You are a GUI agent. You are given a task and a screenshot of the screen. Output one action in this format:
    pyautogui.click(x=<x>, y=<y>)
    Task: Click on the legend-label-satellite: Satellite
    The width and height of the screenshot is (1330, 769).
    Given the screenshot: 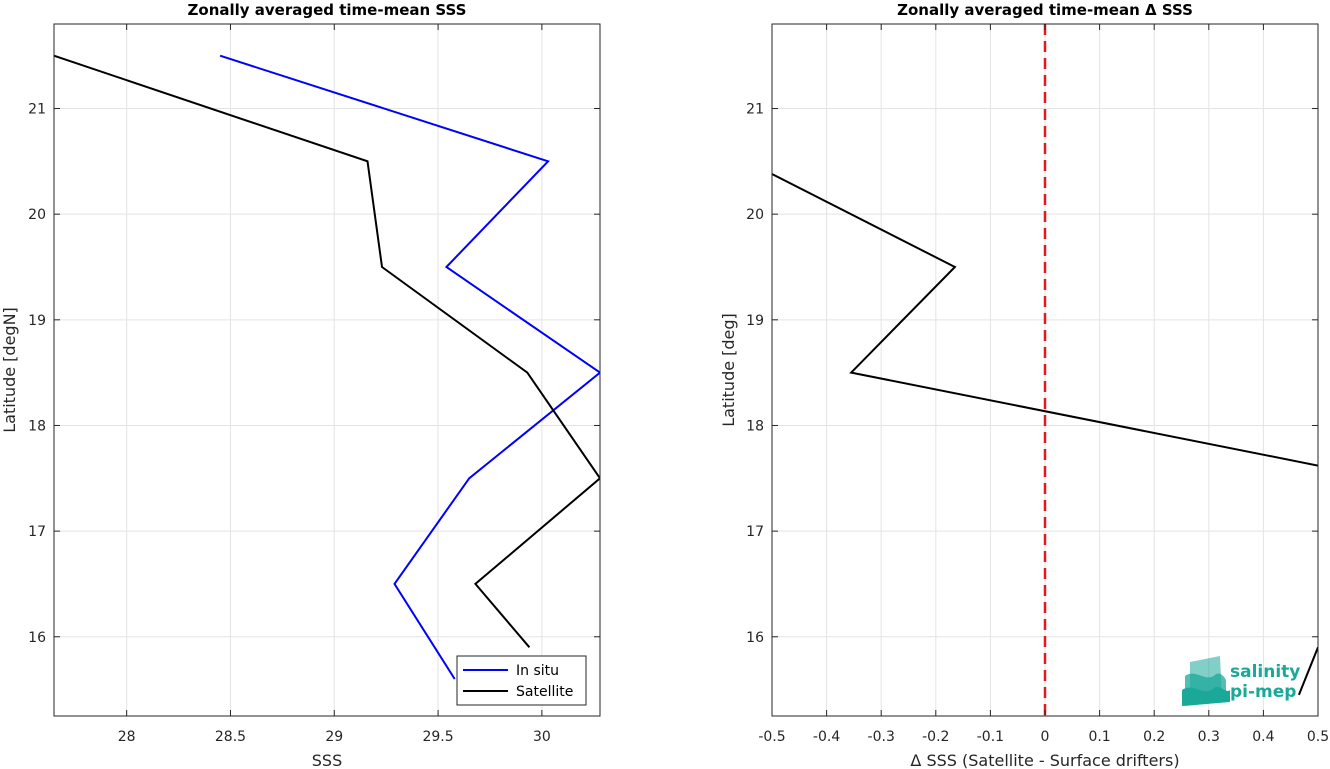 What is the action you would take?
    pyautogui.click(x=544, y=692)
    